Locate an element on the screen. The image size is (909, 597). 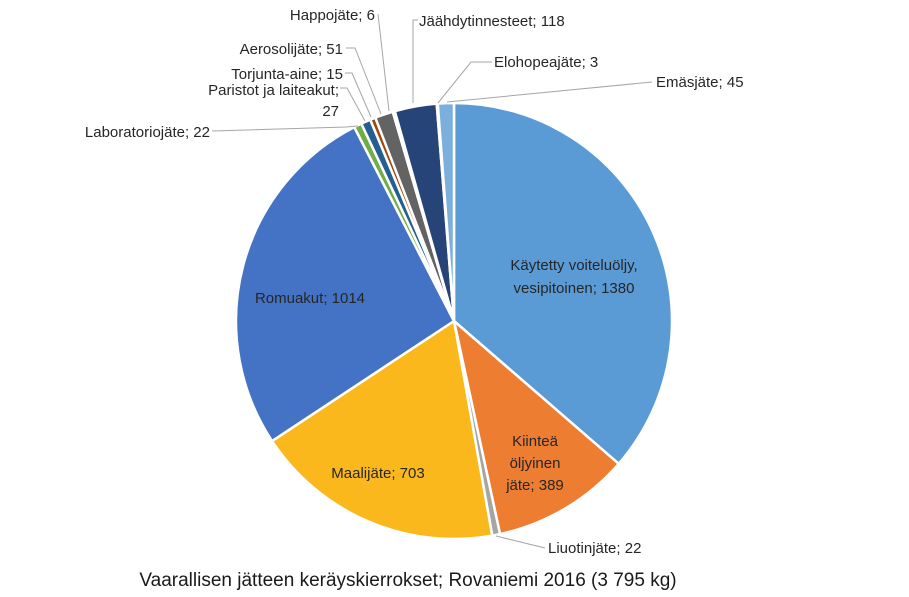
data-label-line: Käytetty voiteluöljy, is located at coordinates (573, 265).